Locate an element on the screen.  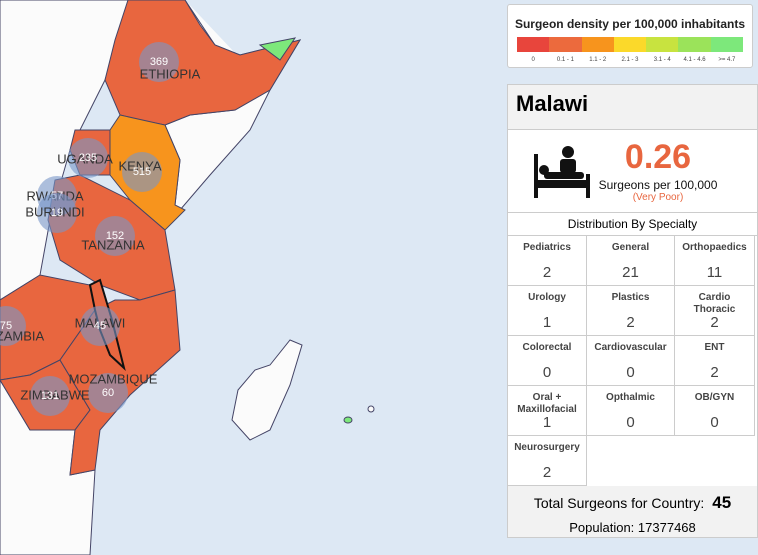
specialty-cell: Plastics 2 is located at coordinates (631, 311).